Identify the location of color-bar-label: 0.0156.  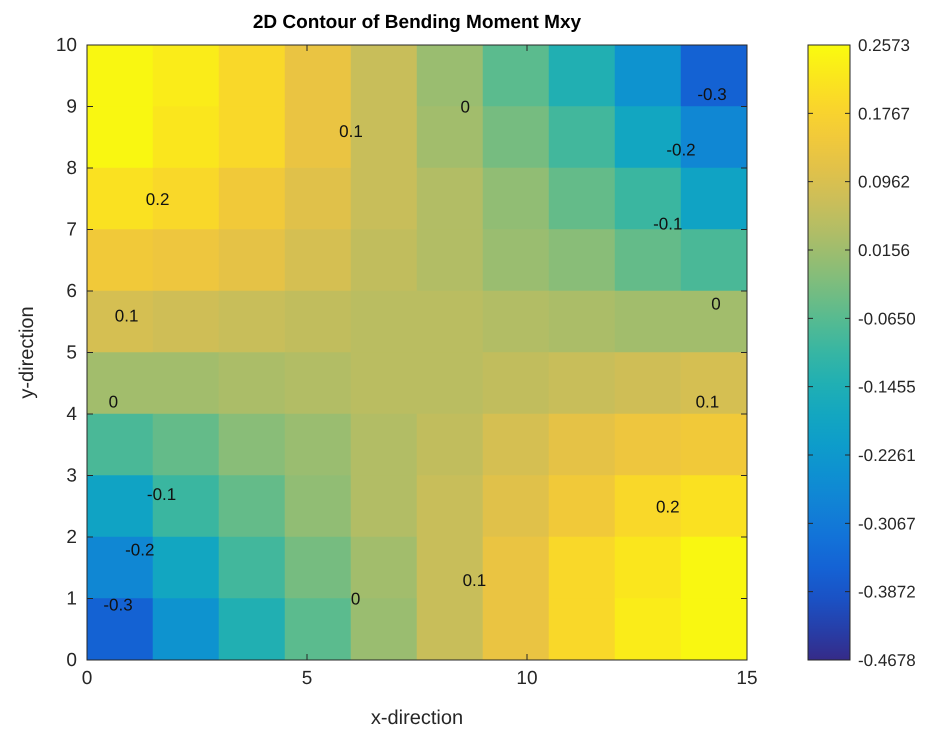
(884, 250).